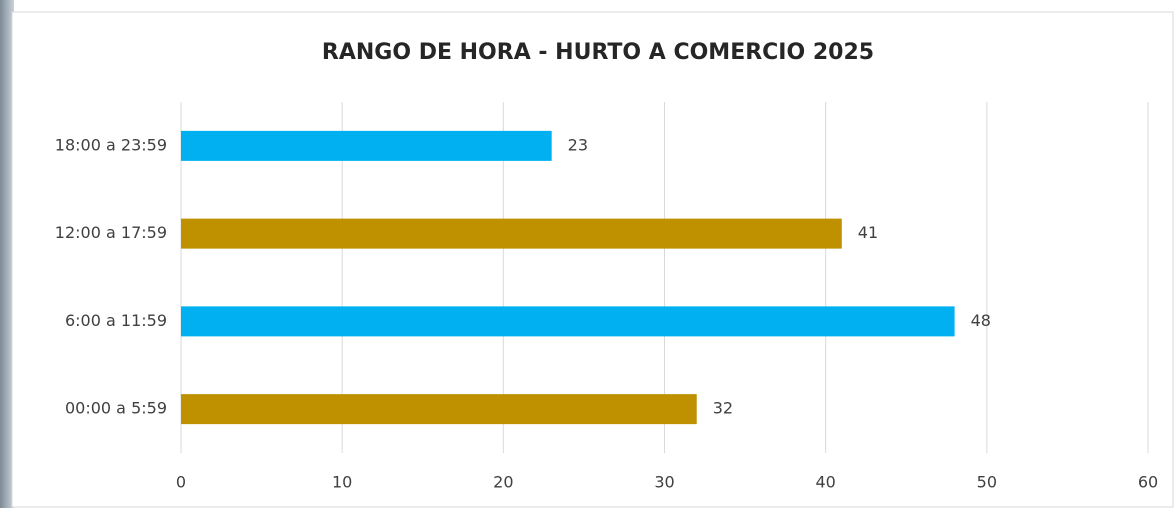 The height and width of the screenshot is (508, 1174). What do you see at coordinates (825, 482) in the screenshot?
I see `x-tick-label: 40` at bounding box center [825, 482].